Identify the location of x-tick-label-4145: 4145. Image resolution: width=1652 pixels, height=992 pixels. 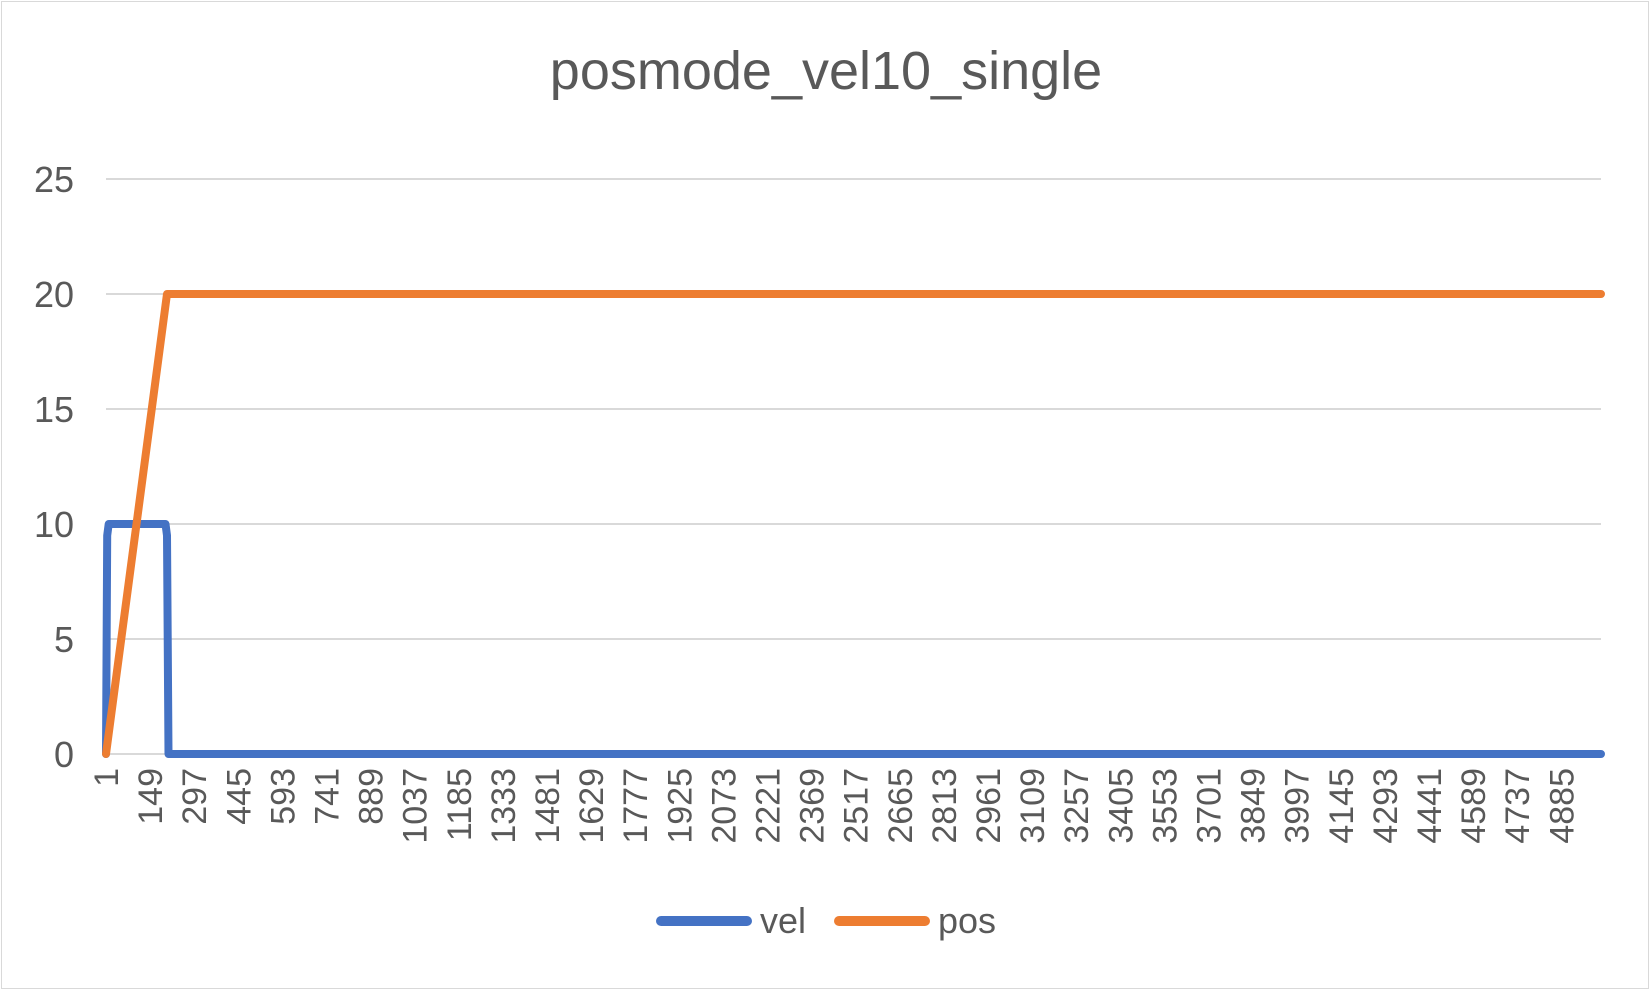
(1342, 806).